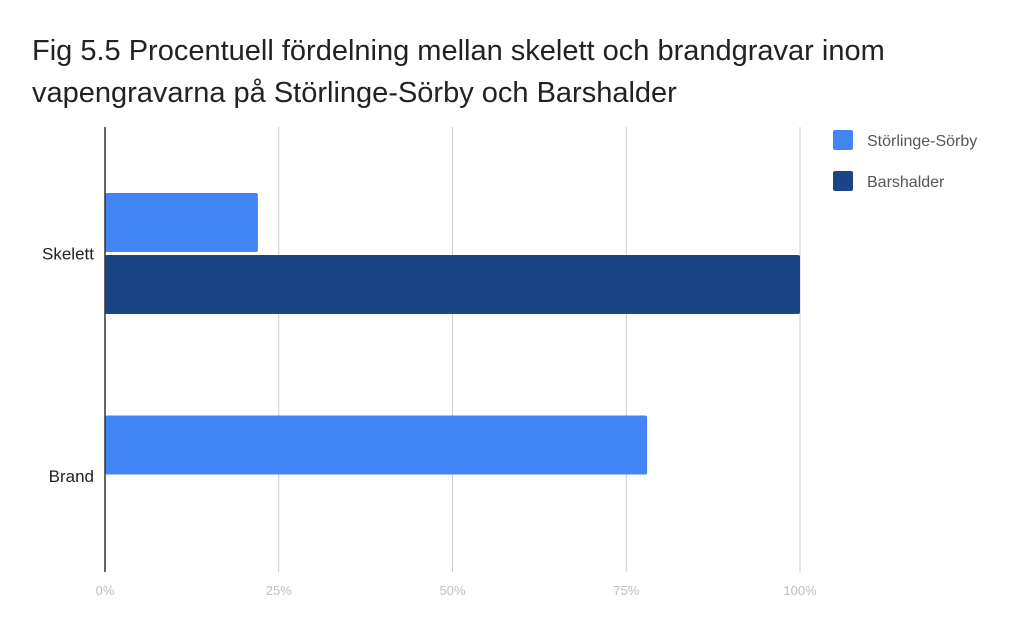  Describe the element at coordinates (800, 590) in the screenshot. I see `x-tick-label: 100%` at that location.